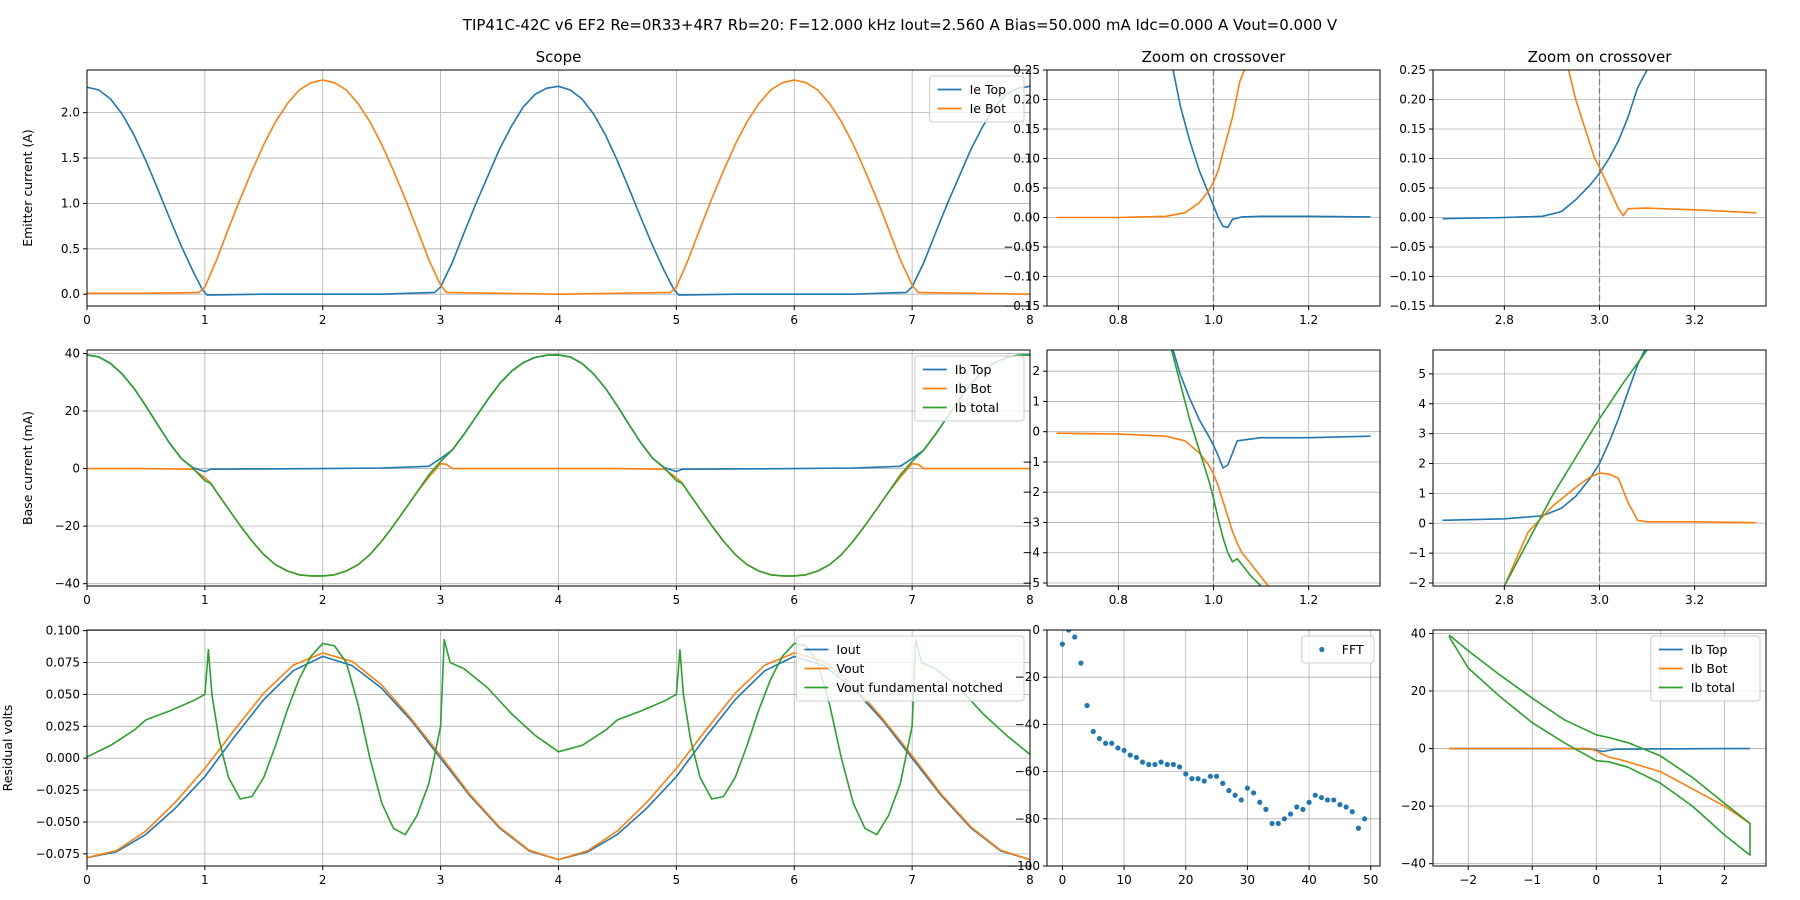  Describe the element at coordinates (1694, 600) in the screenshot. I see `tick-label-x: 3.2` at that location.